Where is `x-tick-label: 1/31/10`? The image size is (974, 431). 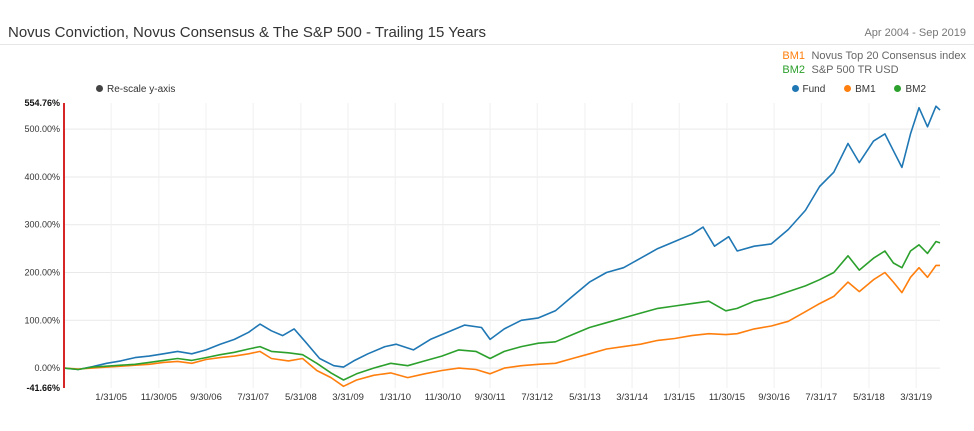
x-tick-label: 1/31/10 is located at coordinates (395, 397).